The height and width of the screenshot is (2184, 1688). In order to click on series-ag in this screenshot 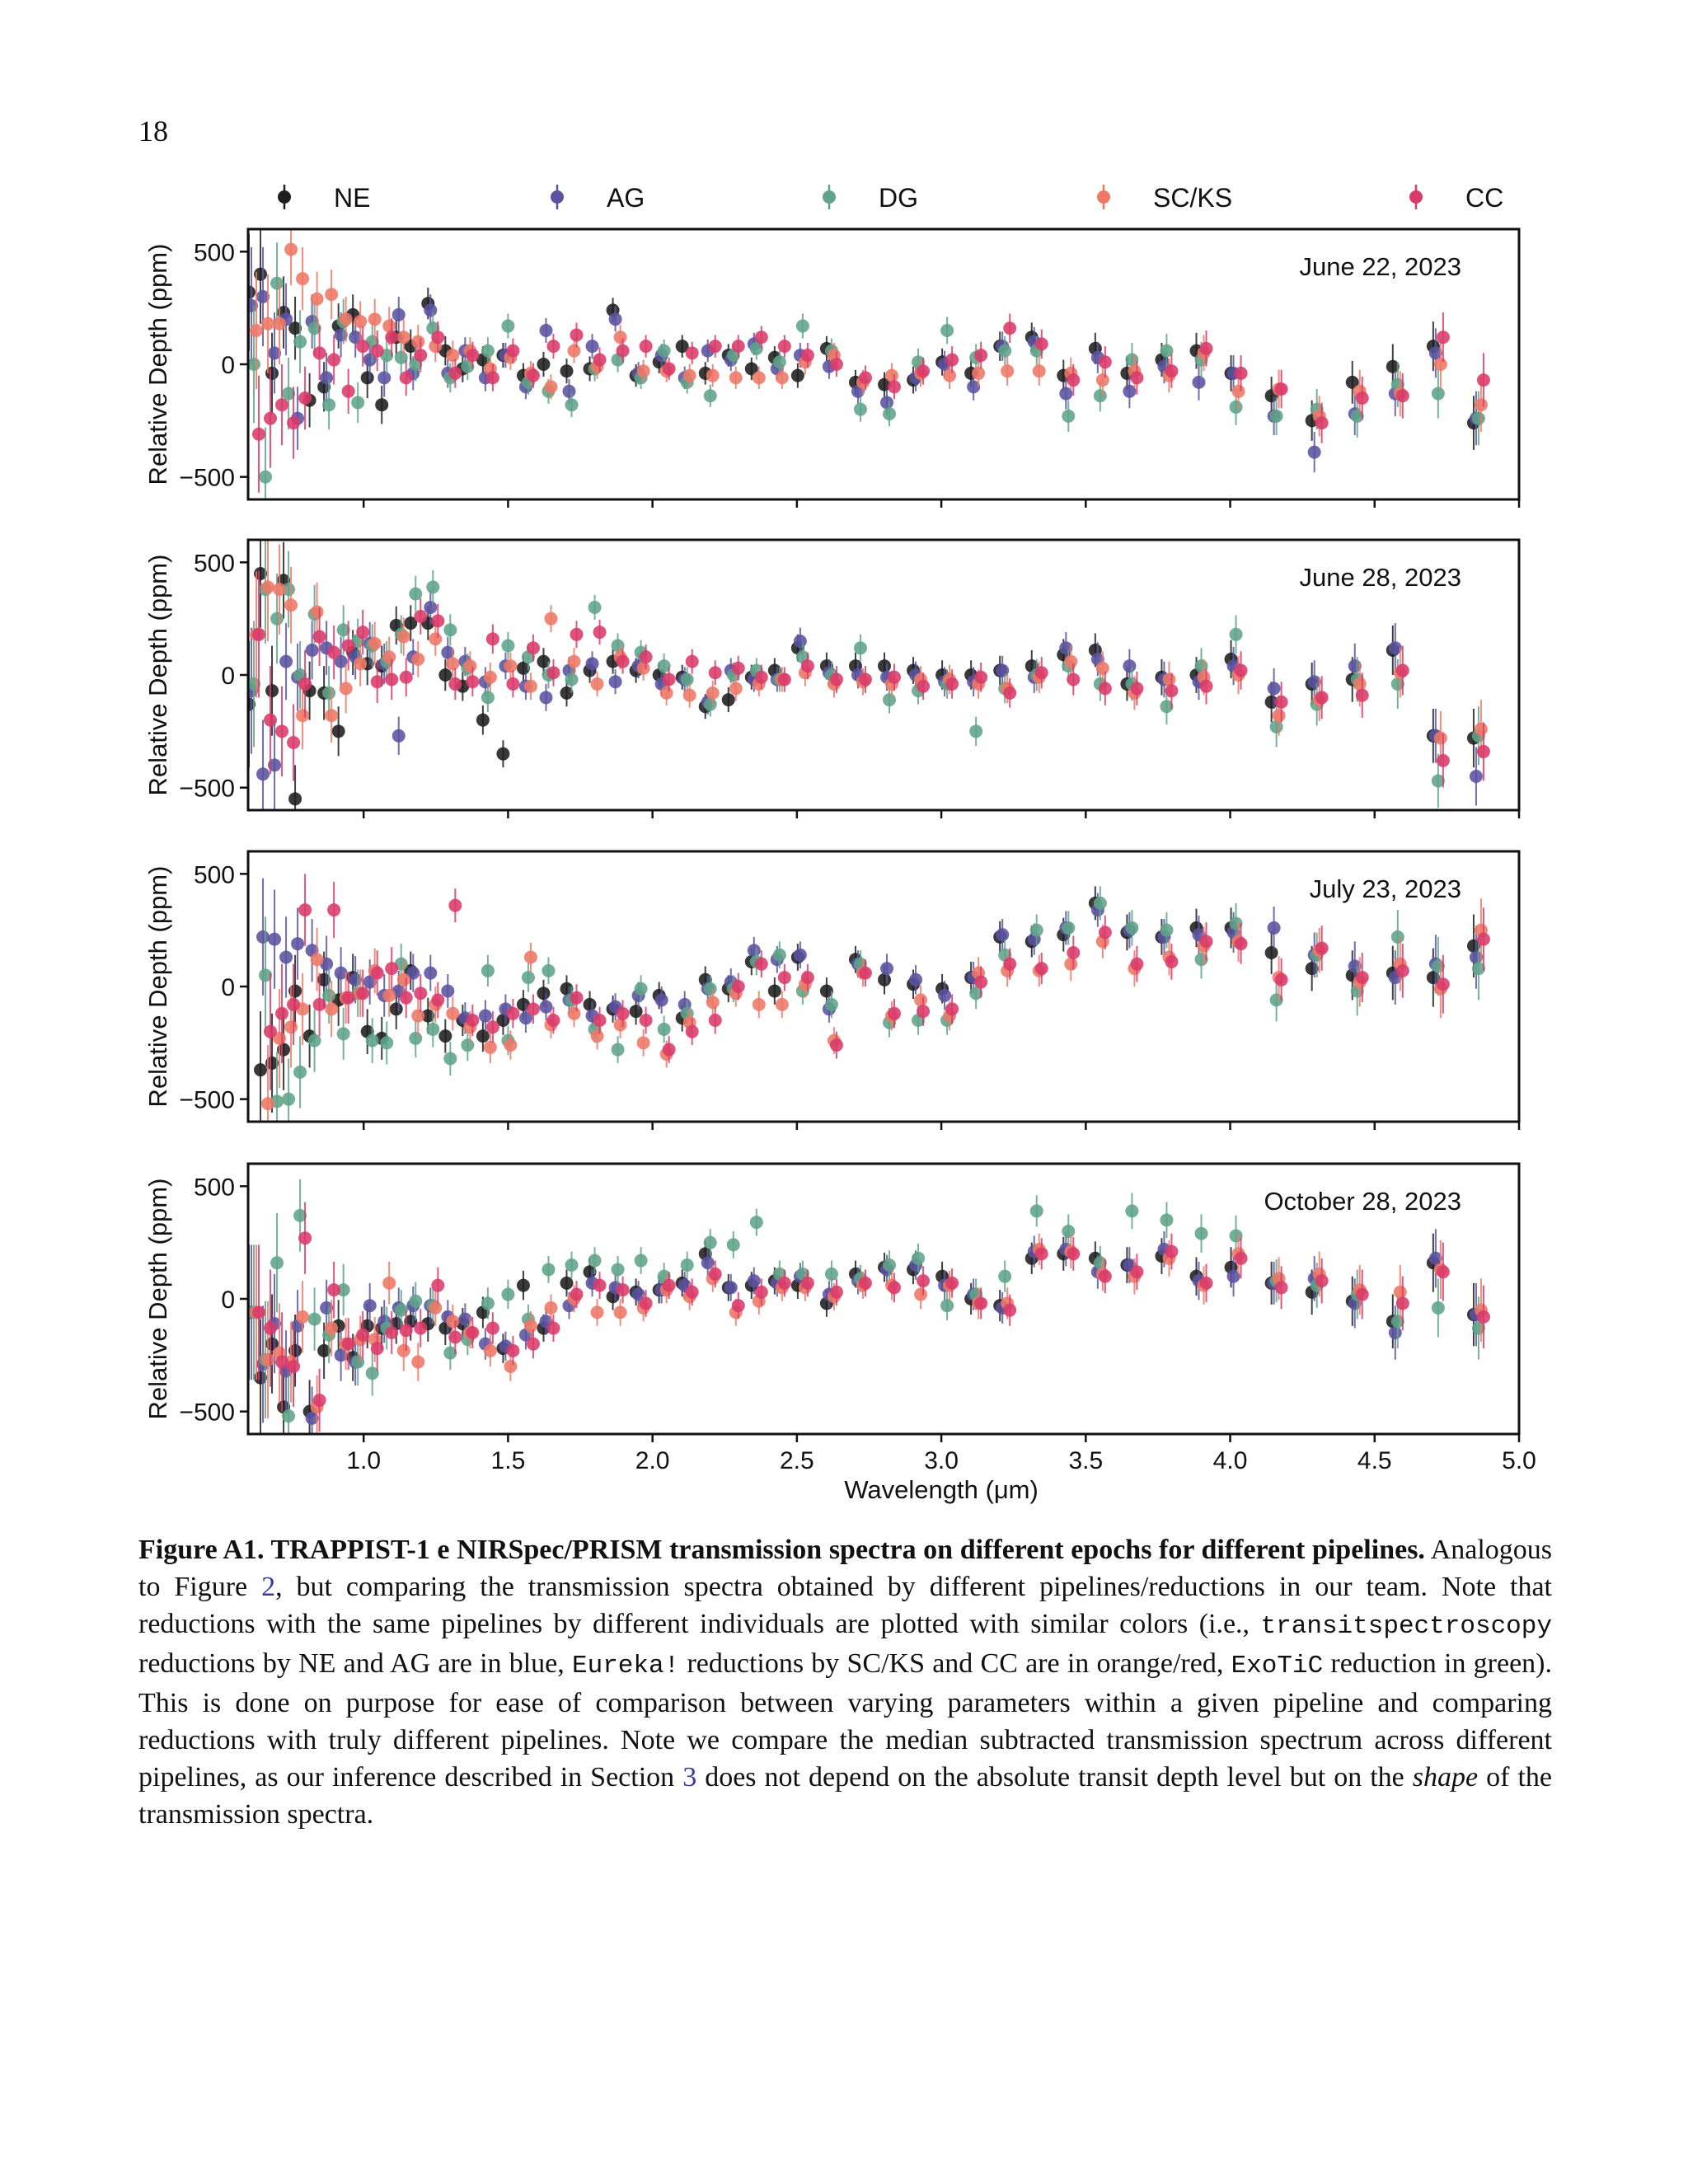, I will do `click(865, 1331)`.